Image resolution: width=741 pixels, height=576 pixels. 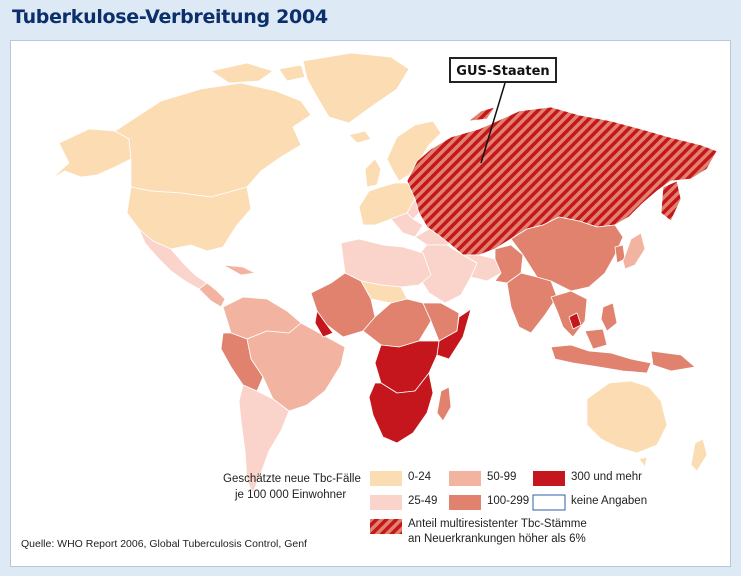 What do you see at coordinates (239, 270) in the screenshot?
I see `region-caribbean` at bounding box center [239, 270].